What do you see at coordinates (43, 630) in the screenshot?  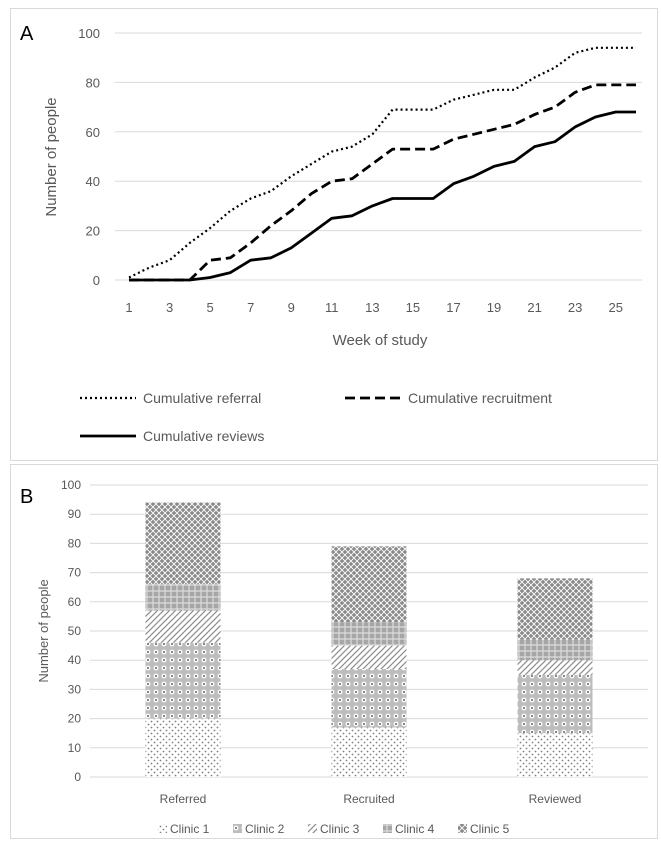 I see `bar-chart-y-axis-label: Number of people` at bounding box center [43, 630].